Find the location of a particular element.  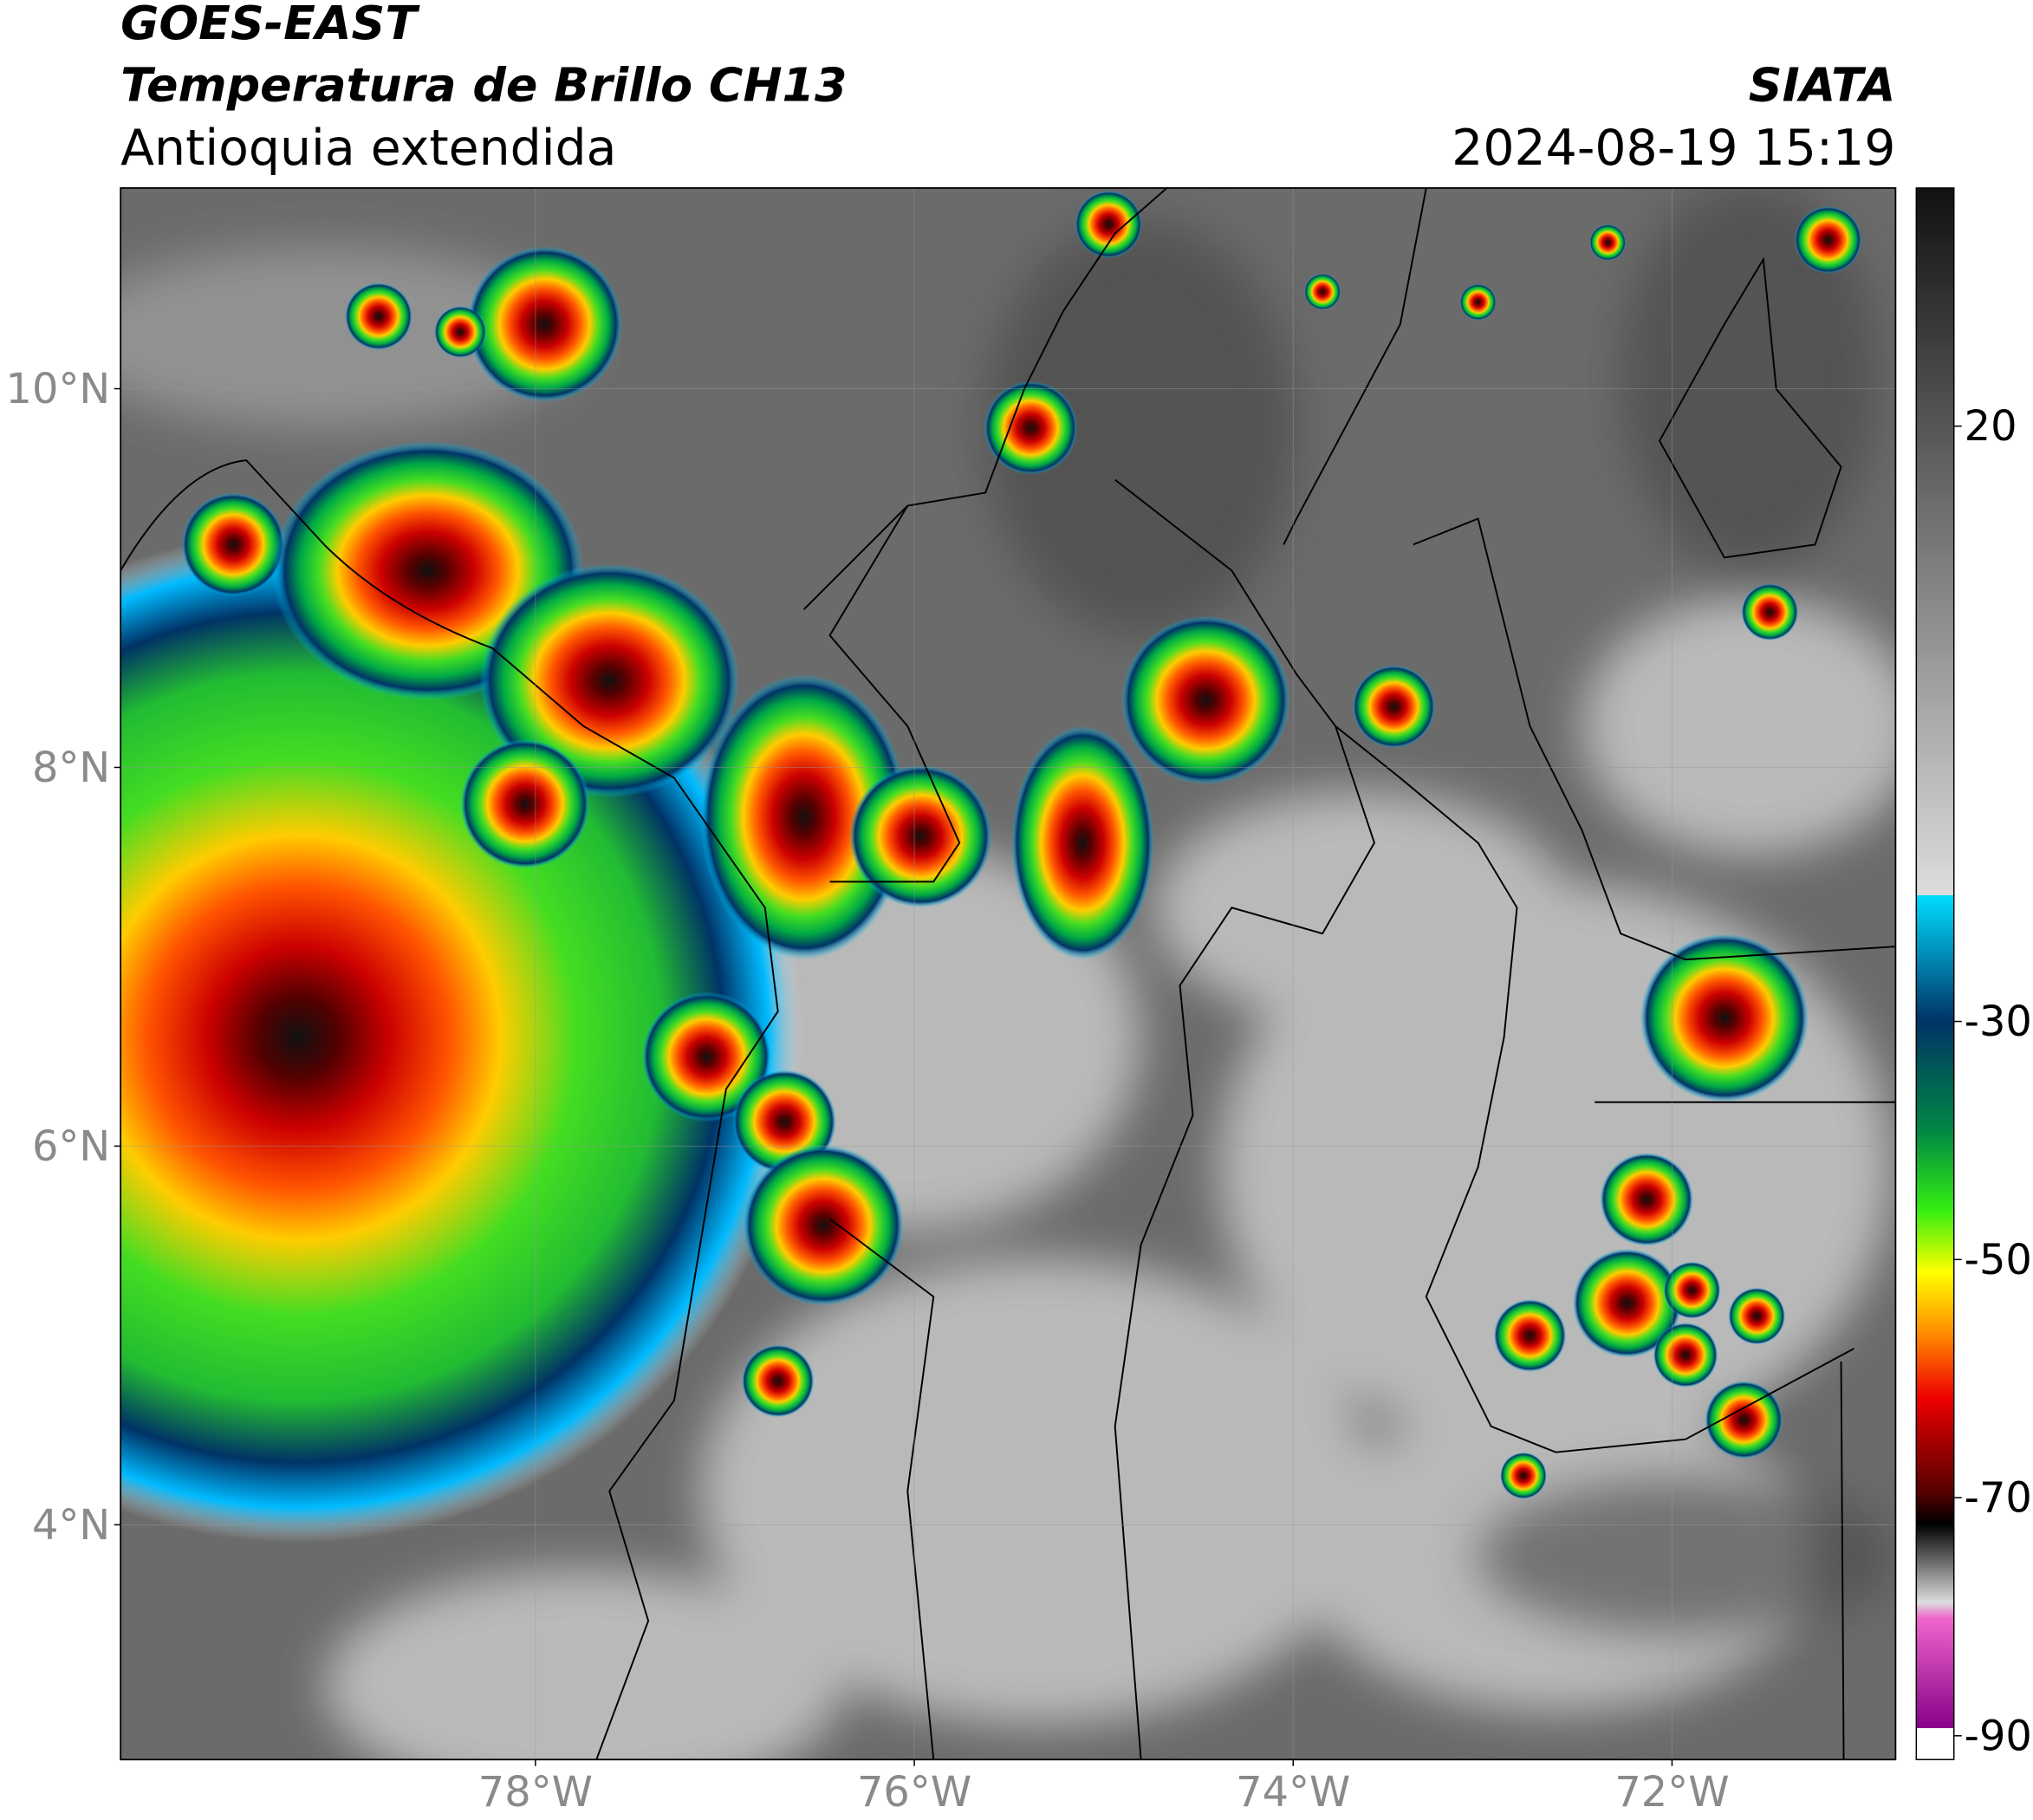

colorbar-tick-label: -50 is located at coordinates (1998, 1260).